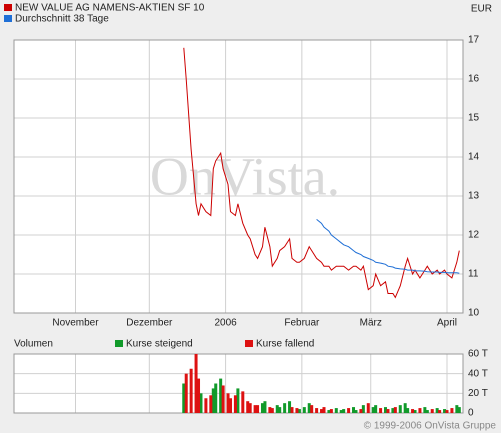  I want to click on legend-label: NEW VALUE AG NAMENS-AKTIEN SF 10, so click(110, 8).